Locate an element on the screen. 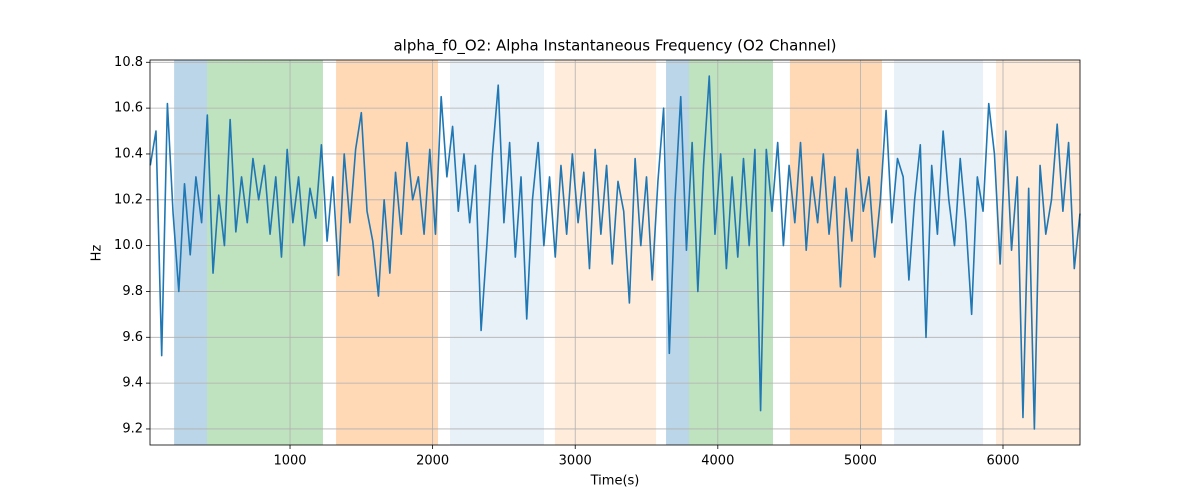  x-tick-label: 3000 is located at coordinates (575, 461).